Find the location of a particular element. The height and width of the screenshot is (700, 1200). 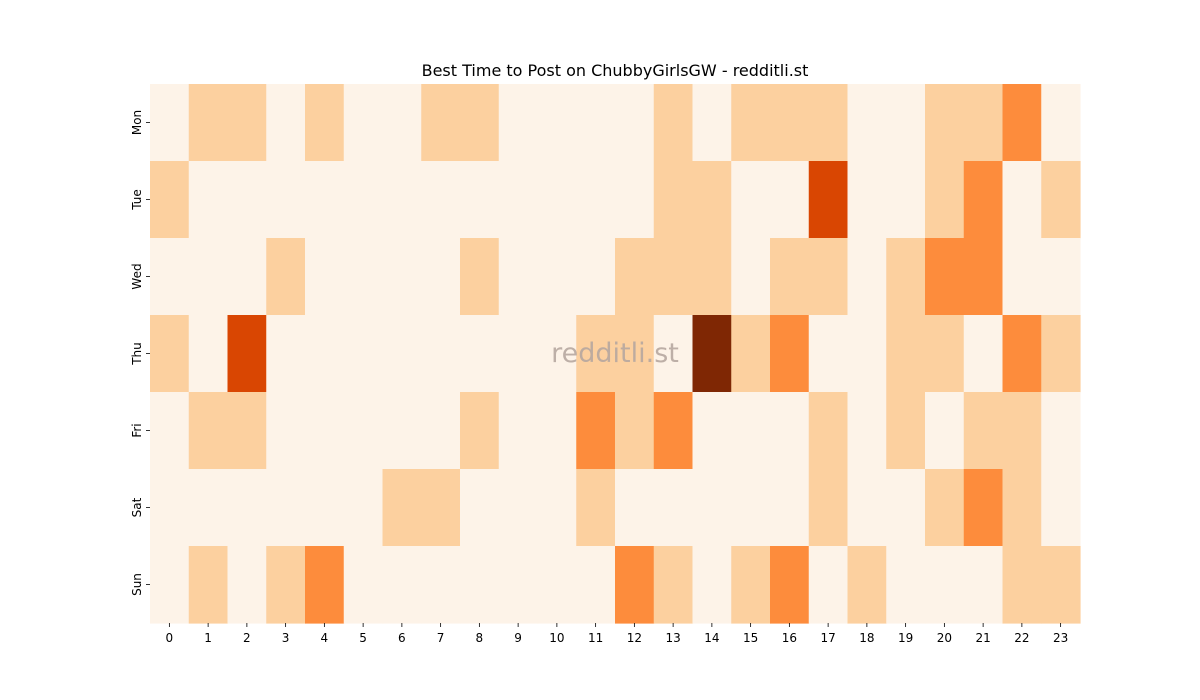

y-tick-label: Sun is located at coordinates (137, 584).